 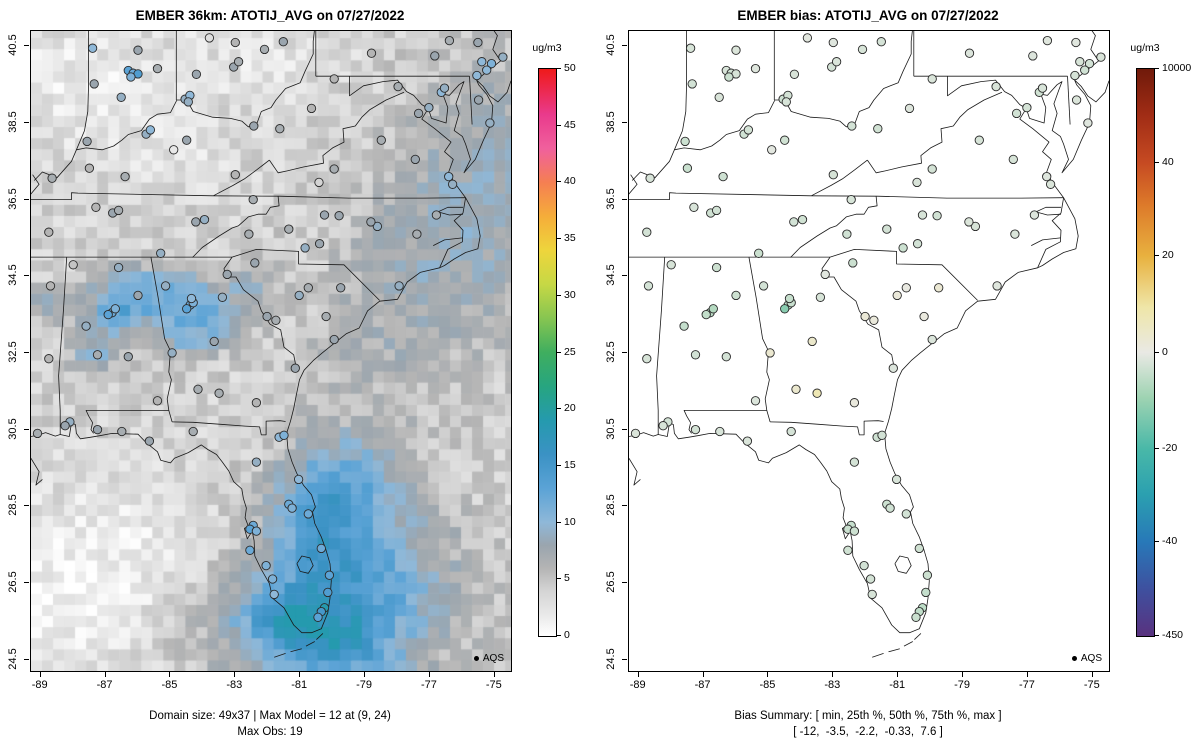 What do you see at coordinates (1091, 685) in the screenshot?
I see `x-axis-tick-label: -75` at bounding box center [1091, 685].